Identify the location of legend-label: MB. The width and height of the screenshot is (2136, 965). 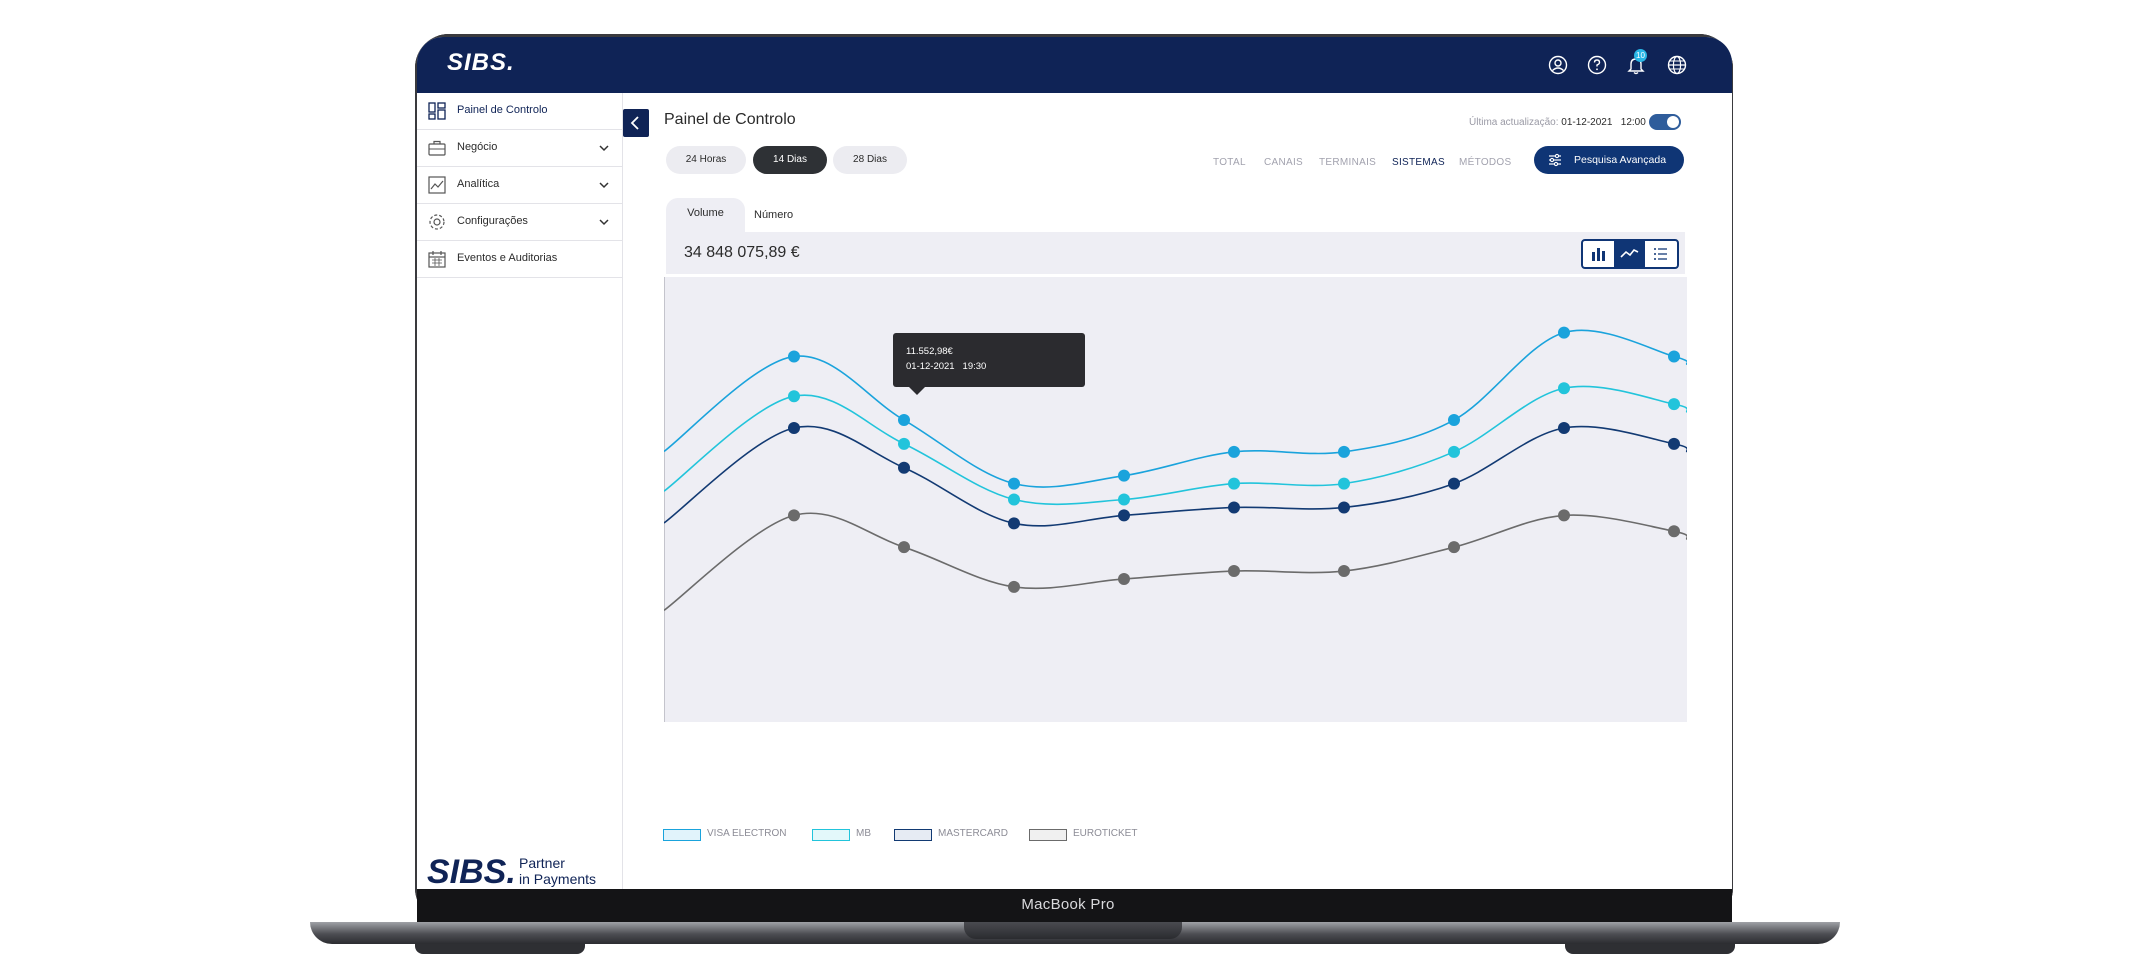
(863, 833).